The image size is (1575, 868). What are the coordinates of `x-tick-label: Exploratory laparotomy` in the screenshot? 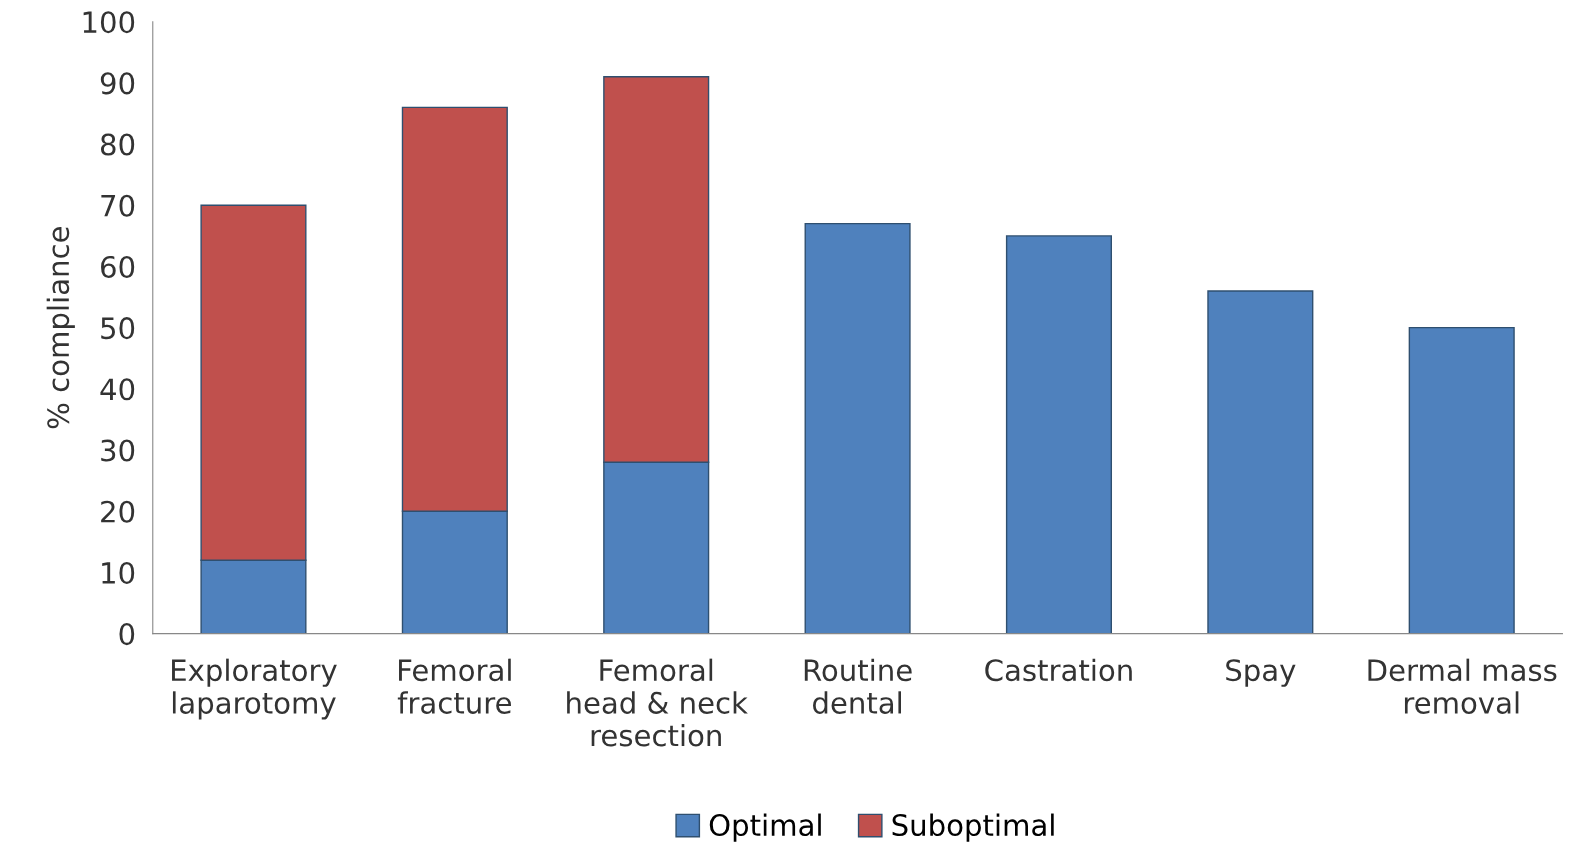 It's located at (254, 689).